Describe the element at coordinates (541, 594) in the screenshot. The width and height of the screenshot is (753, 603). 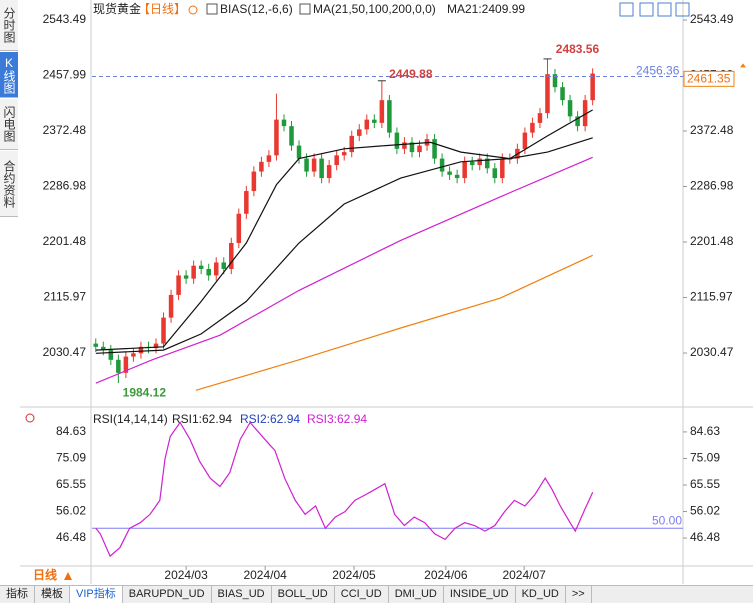
I see `tab: KD_UD` at that location.